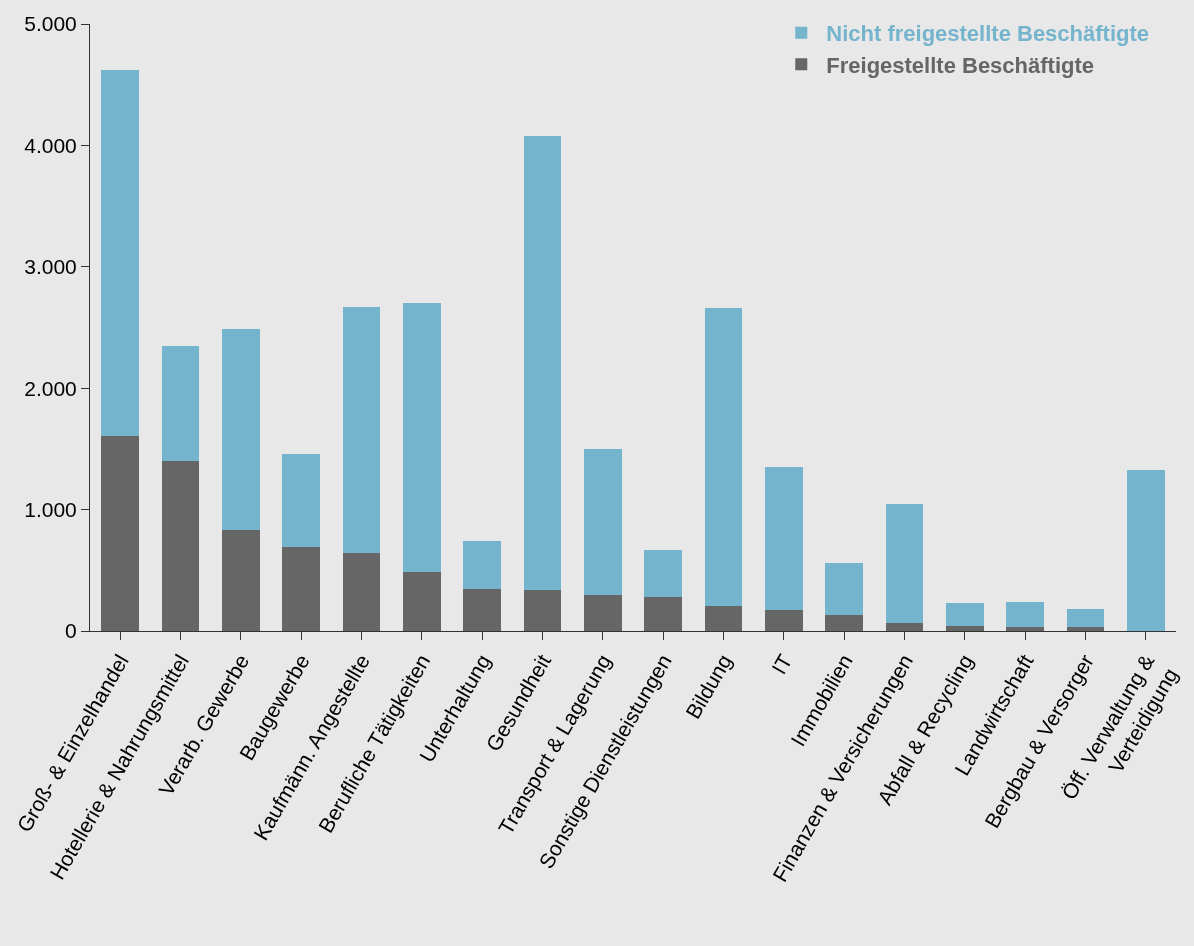  Describe the element at coordinates (50, 388) in the screenshot. I see `y-tick-label: 2.000` at that location.